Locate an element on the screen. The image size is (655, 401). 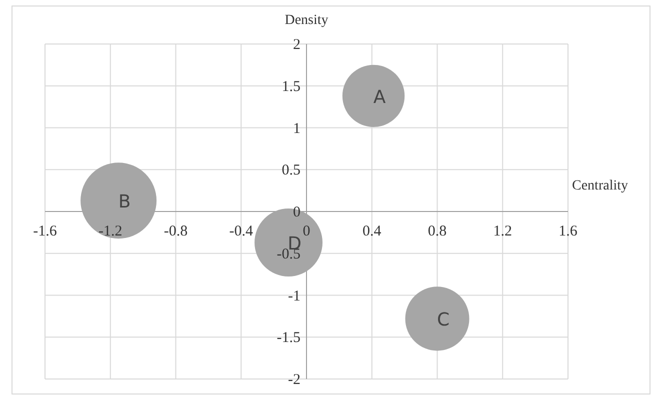
x-tick-label: -1.2 is located at coordinates (110, 232).